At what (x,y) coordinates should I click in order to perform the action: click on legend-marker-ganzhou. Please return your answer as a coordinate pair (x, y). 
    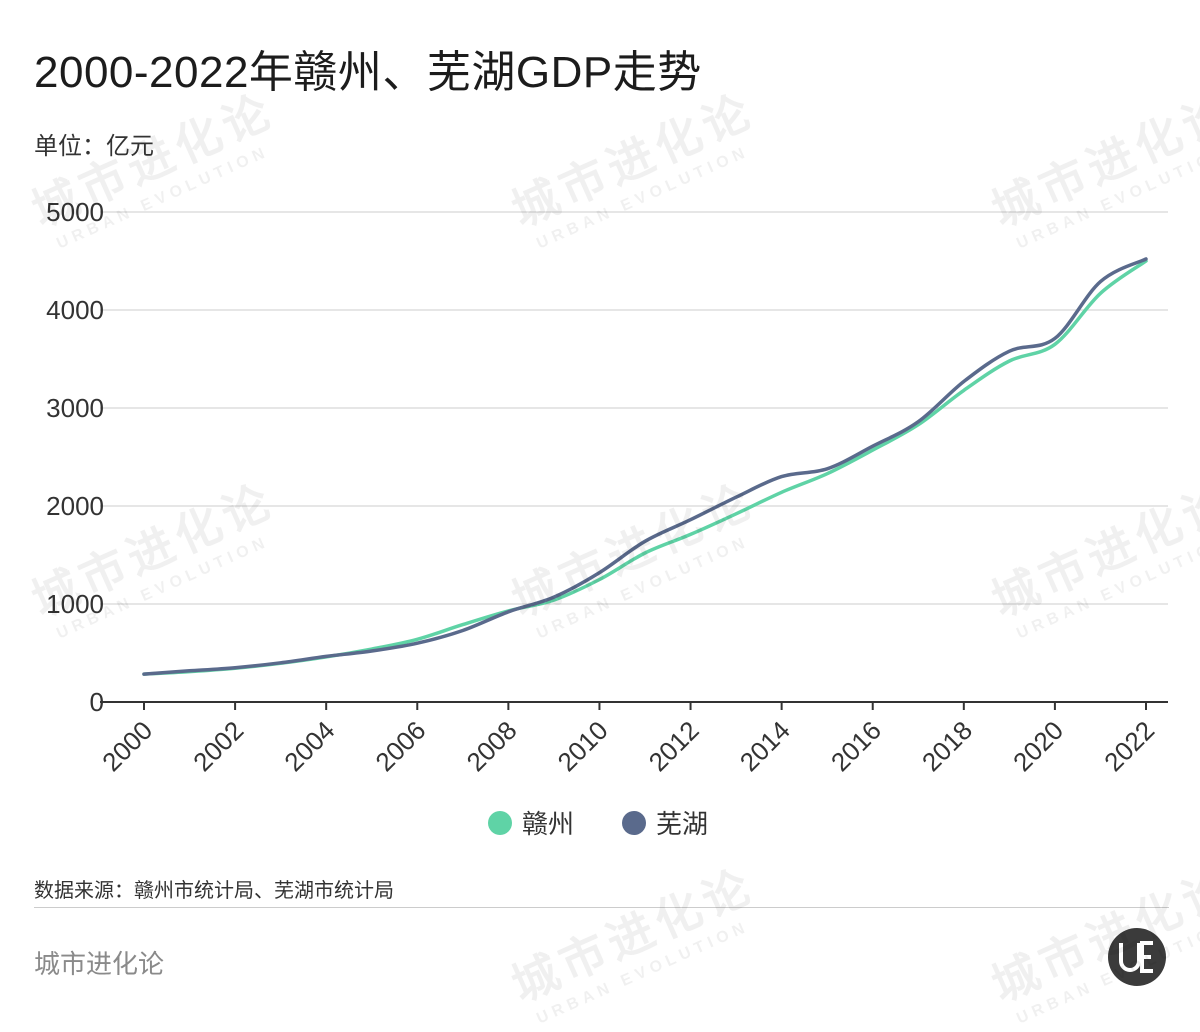
    Looking at the image, I should click on (500, 823).